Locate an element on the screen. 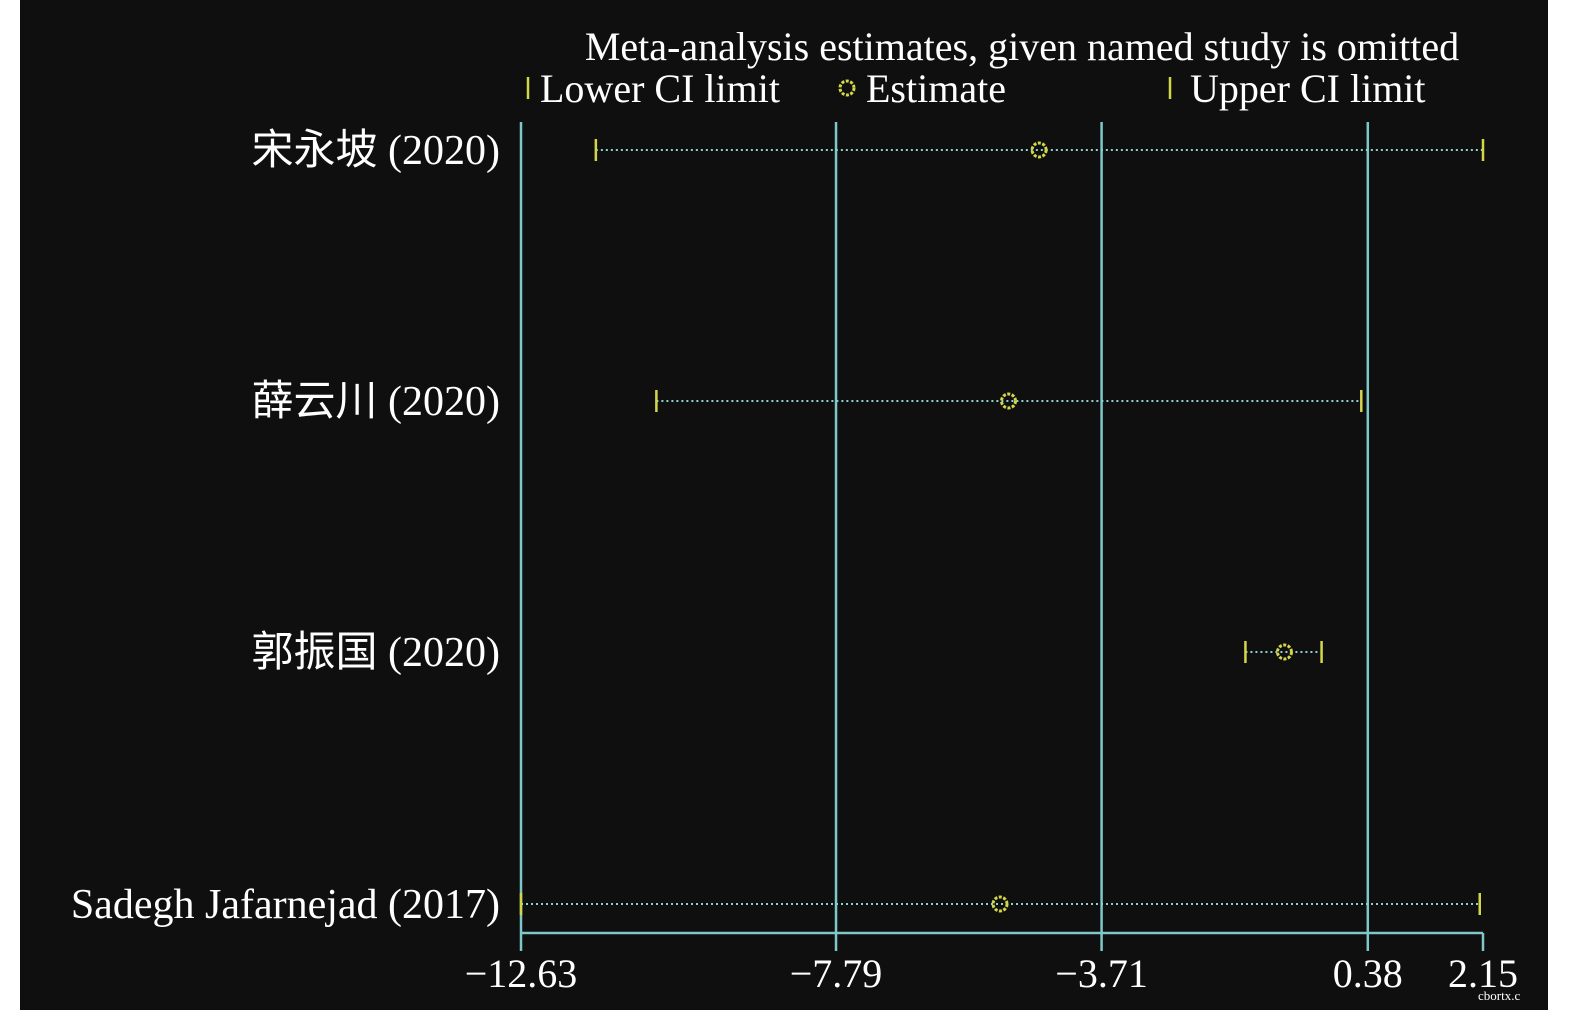  legend: Lower CI limit Estimate Upper CI limit is located at coordinates (976, 88).